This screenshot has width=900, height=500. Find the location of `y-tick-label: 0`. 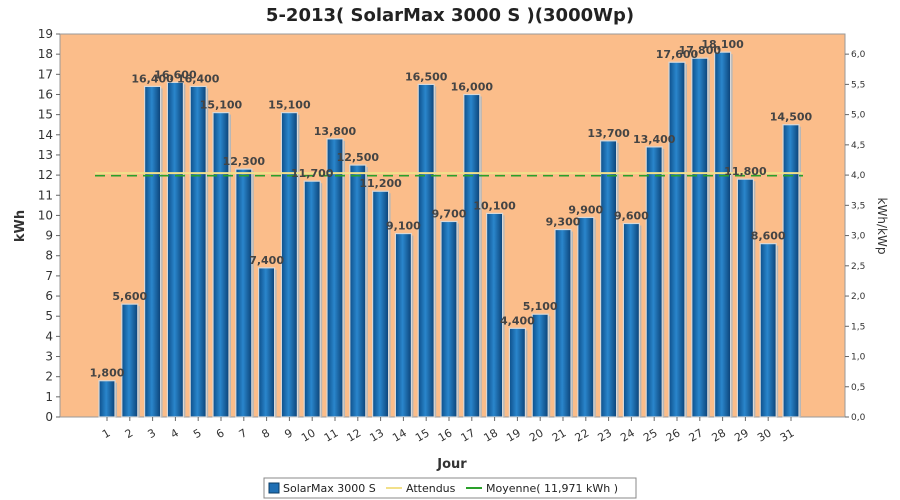

y-tick-label: 0 is located at coordinates (49, 417).